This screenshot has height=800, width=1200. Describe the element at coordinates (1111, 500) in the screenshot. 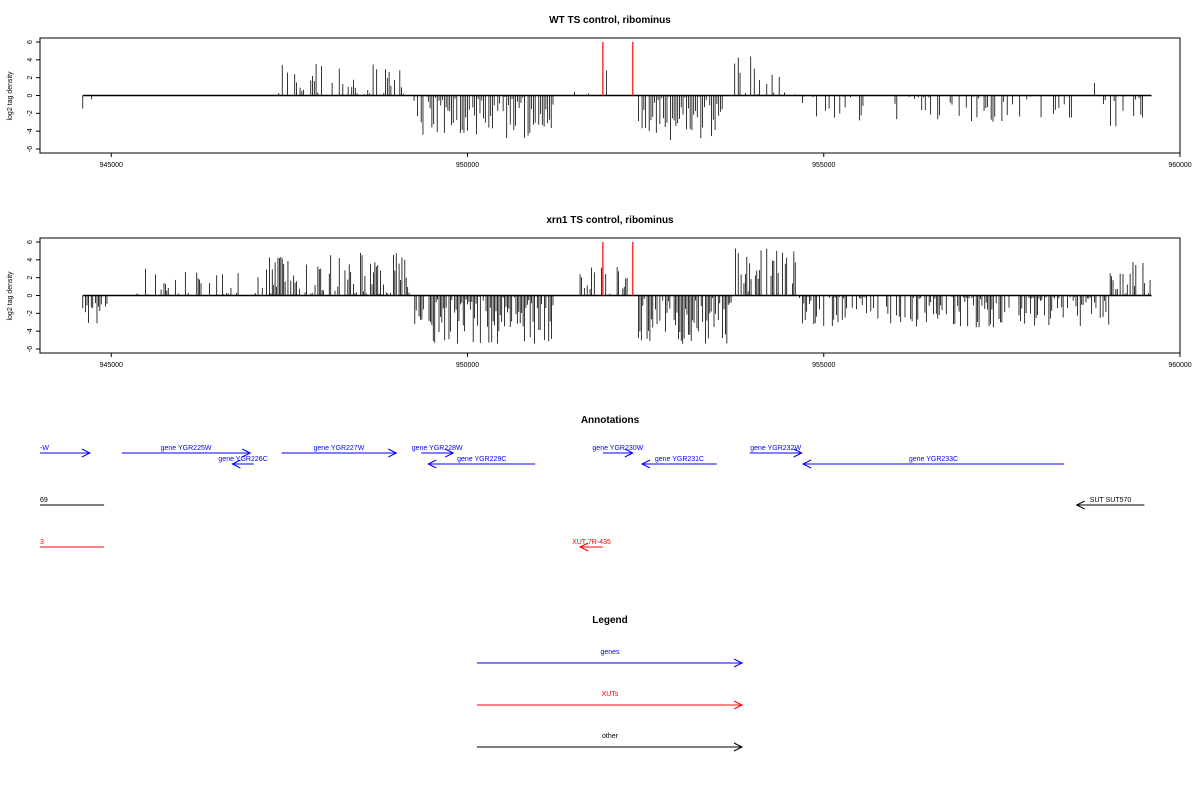

I see `feature-label: SUT SUT570` at that location.